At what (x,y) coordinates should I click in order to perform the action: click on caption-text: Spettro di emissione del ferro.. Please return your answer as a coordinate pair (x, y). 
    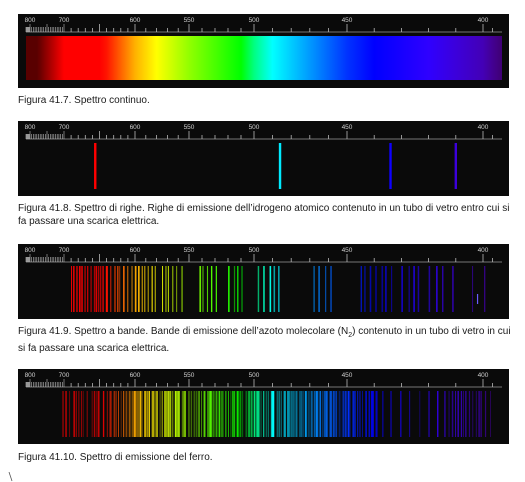
    Looking at the image, I should click on (146, 457).